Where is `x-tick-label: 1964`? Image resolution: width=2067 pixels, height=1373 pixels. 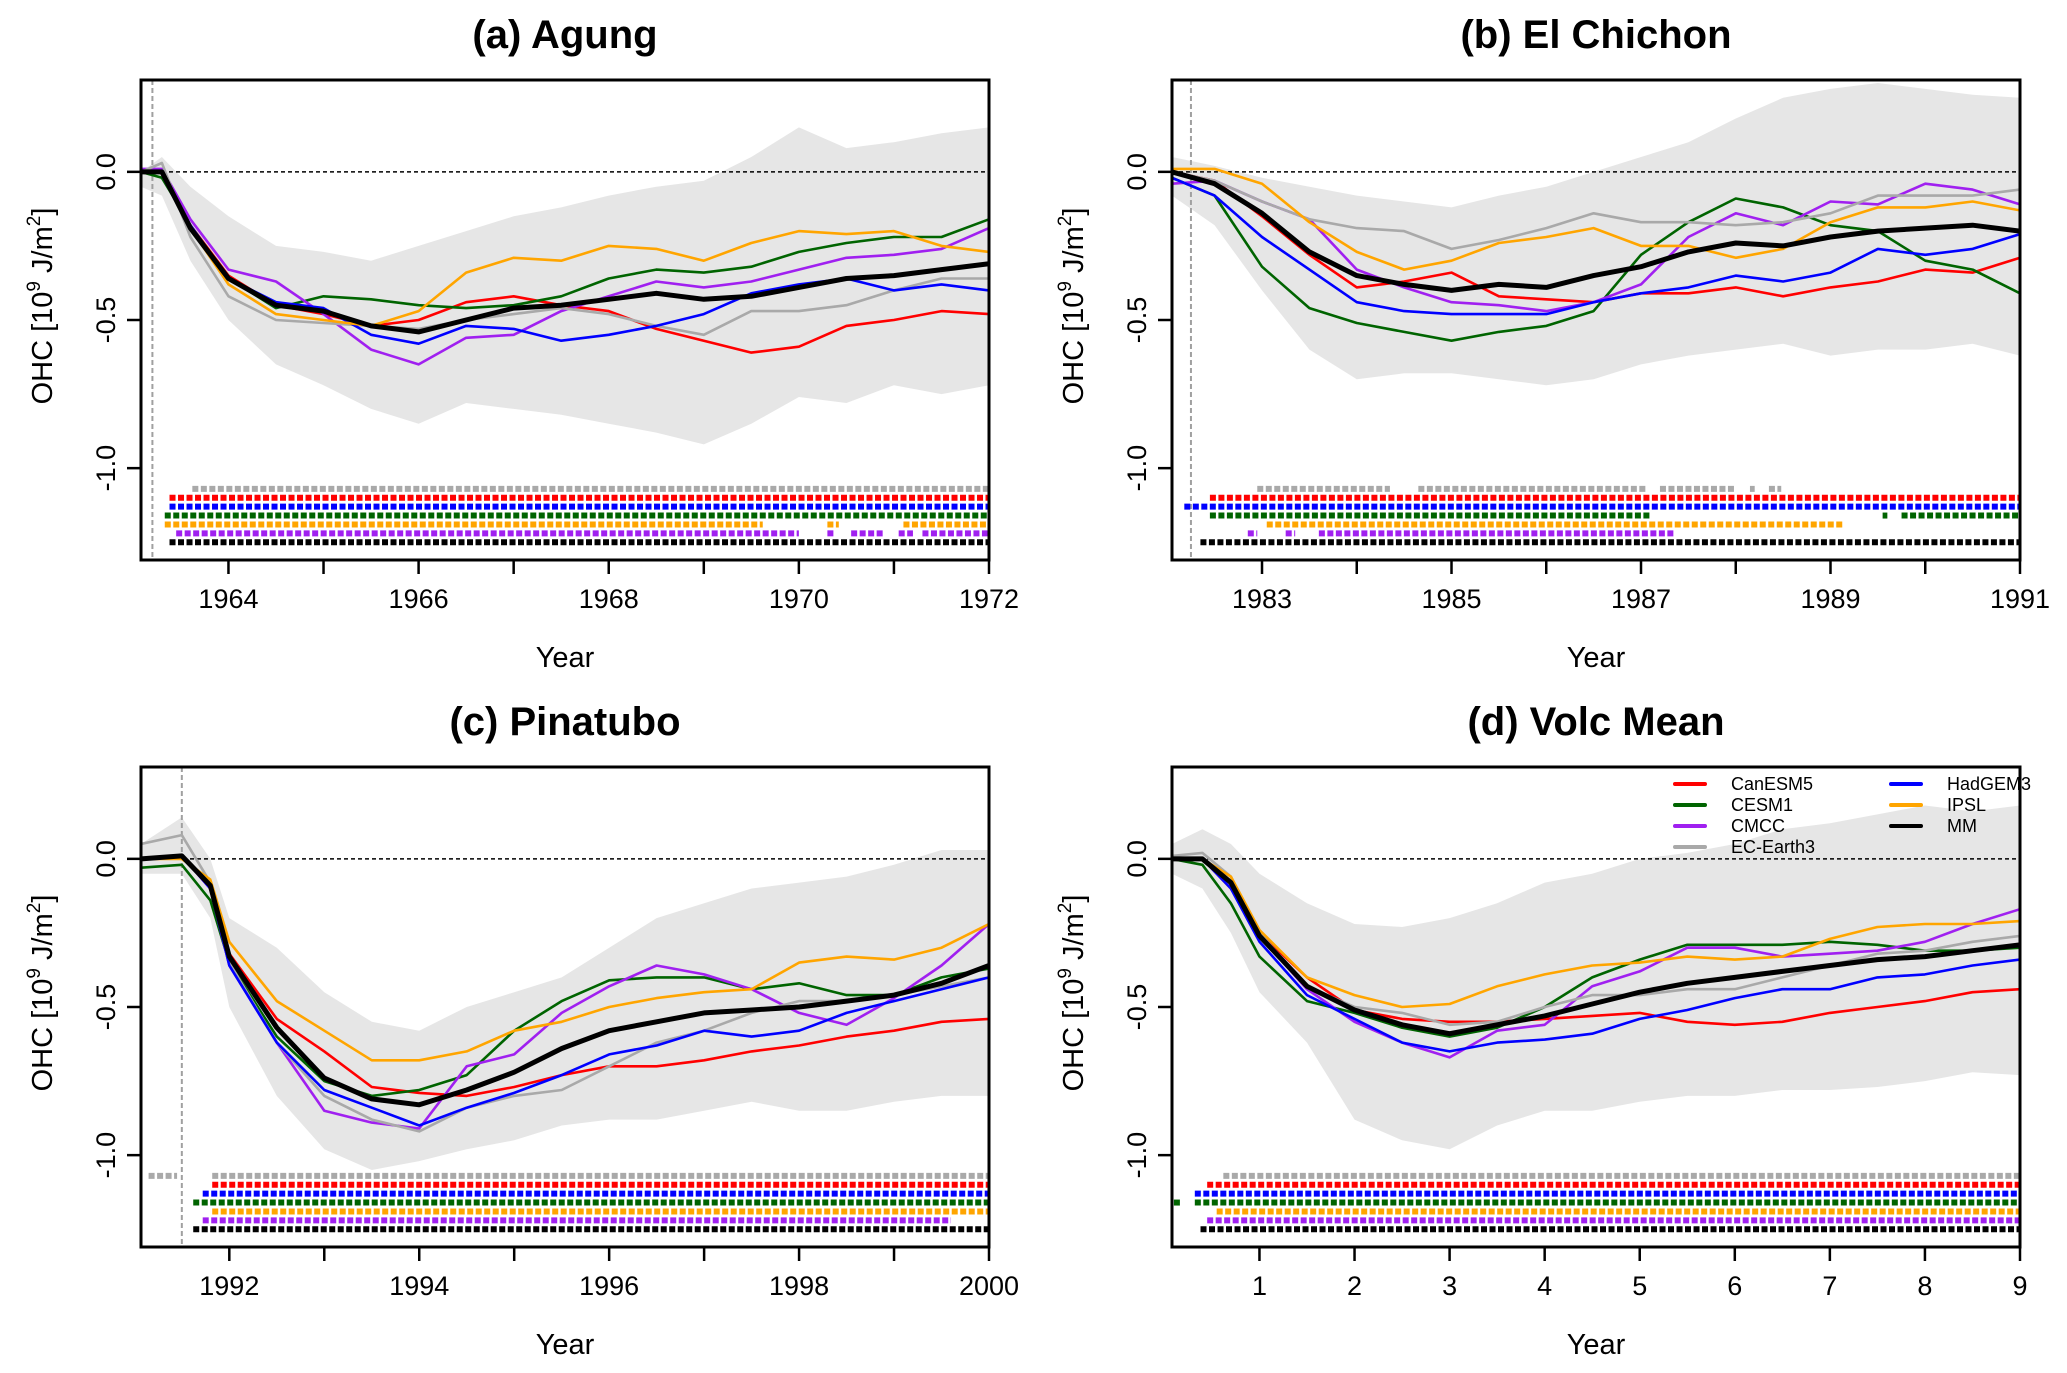 x-tick-label: 1964 is located at coordinates (228, 599).